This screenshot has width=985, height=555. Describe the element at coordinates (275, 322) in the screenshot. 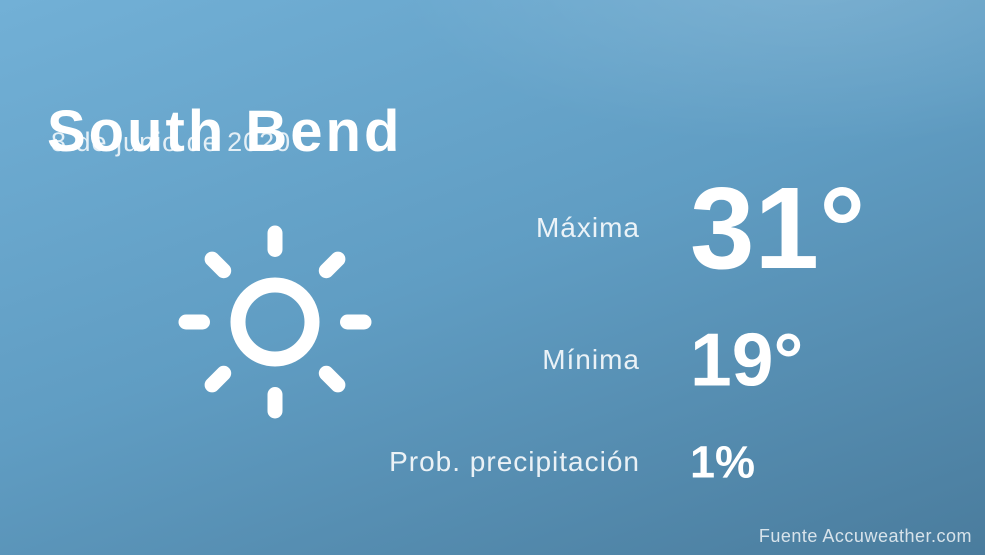

I see `sun-icon` at that location.